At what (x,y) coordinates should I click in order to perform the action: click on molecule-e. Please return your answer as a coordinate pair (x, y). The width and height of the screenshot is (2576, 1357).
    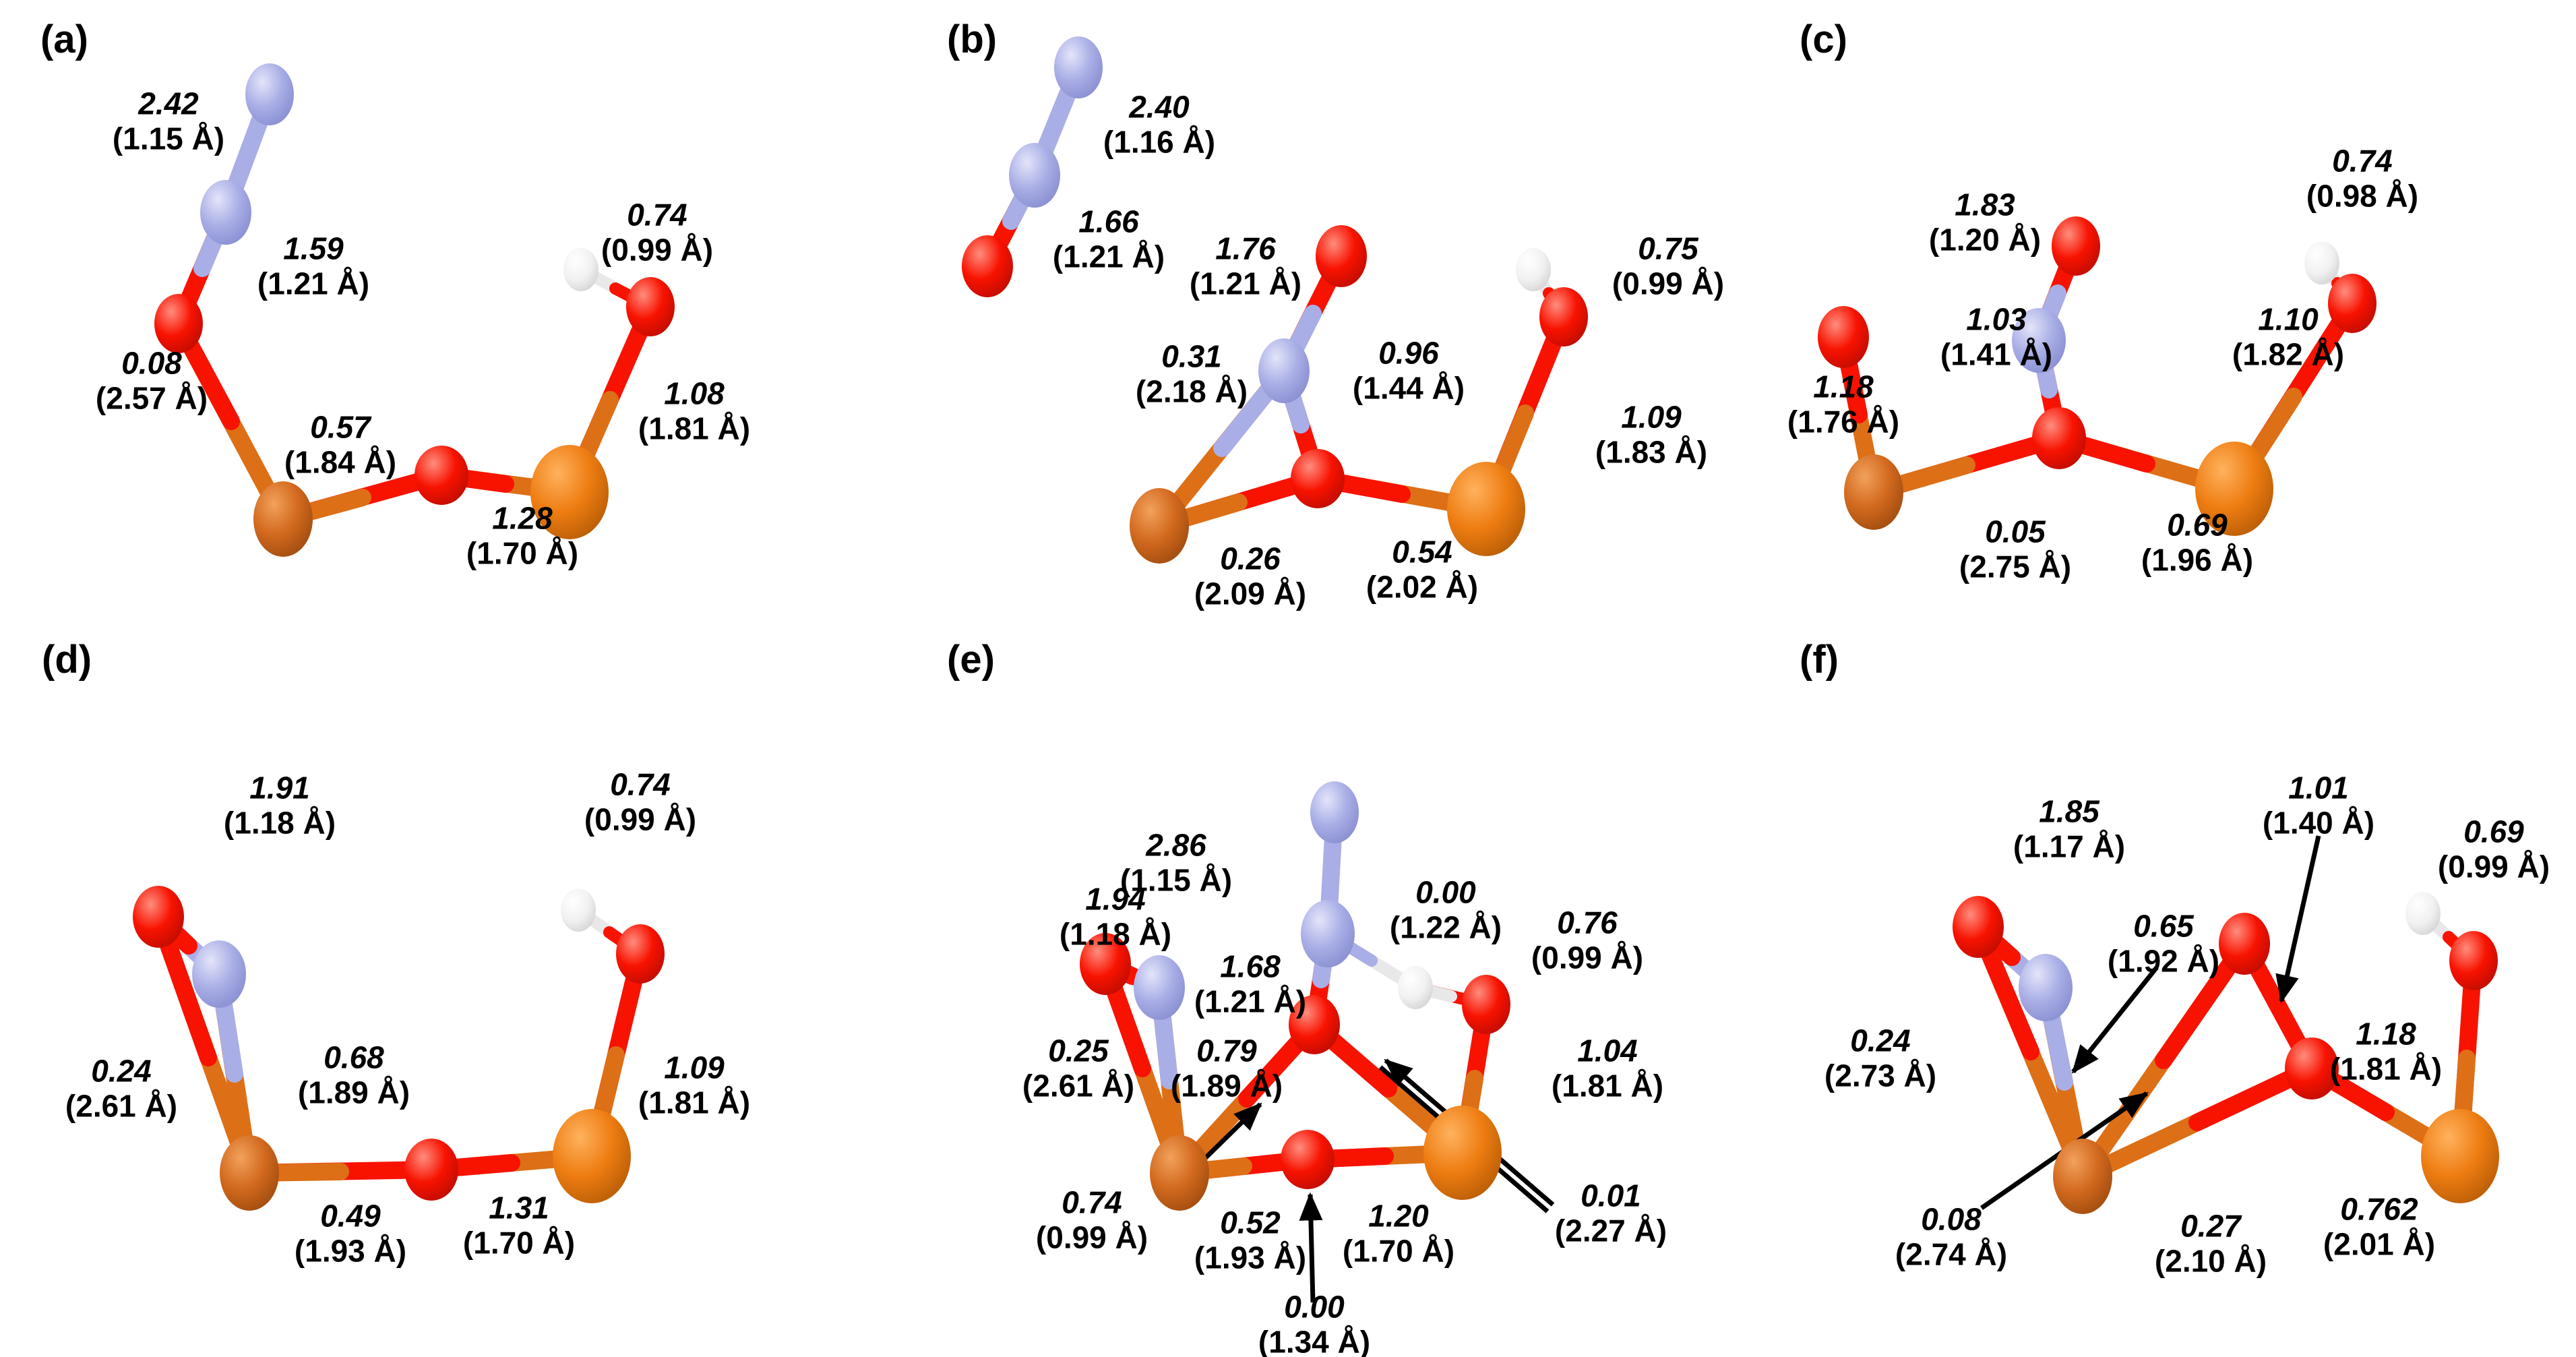
    Looking at the image, I should click on (1318, 1042).